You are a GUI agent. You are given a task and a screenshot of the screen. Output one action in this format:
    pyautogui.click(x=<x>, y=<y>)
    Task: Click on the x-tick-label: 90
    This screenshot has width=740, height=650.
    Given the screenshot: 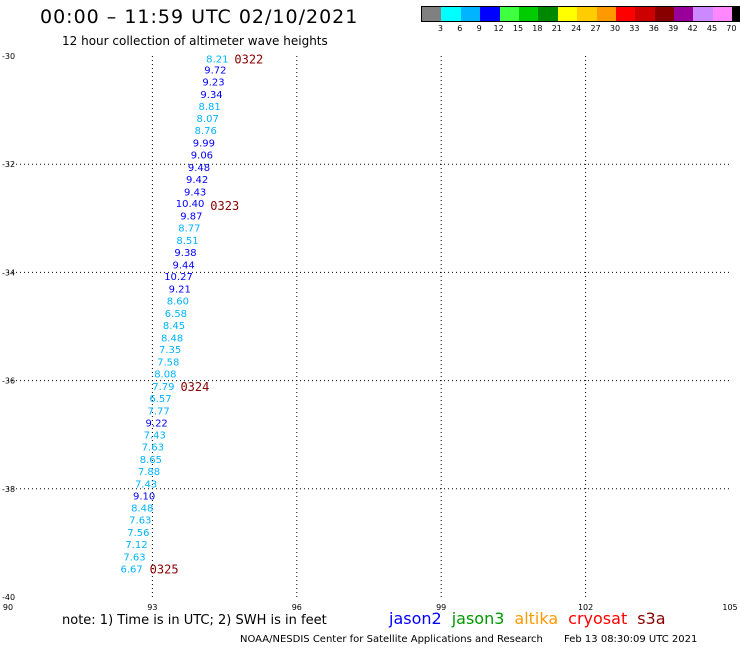 What is the action you would take?
    pyautogui.click(x=8, y=607)
    